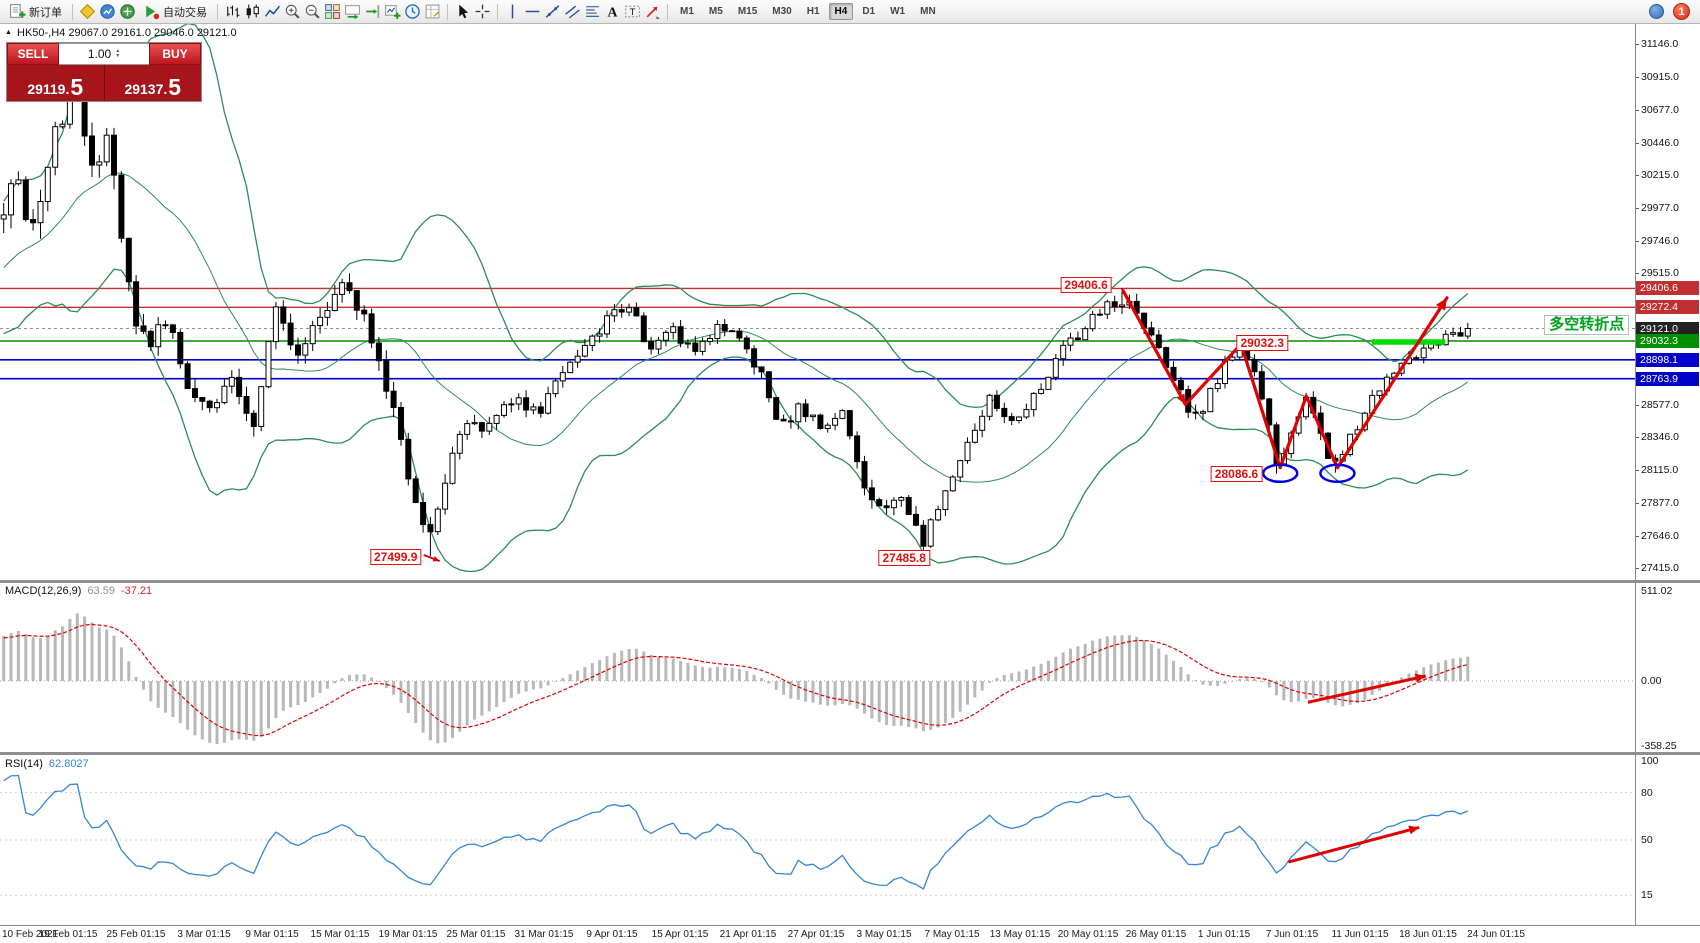 The width and height of the screenshot is (1700, 943). I want to click on price-tick-label: 29515.0, so click(1660, 273).